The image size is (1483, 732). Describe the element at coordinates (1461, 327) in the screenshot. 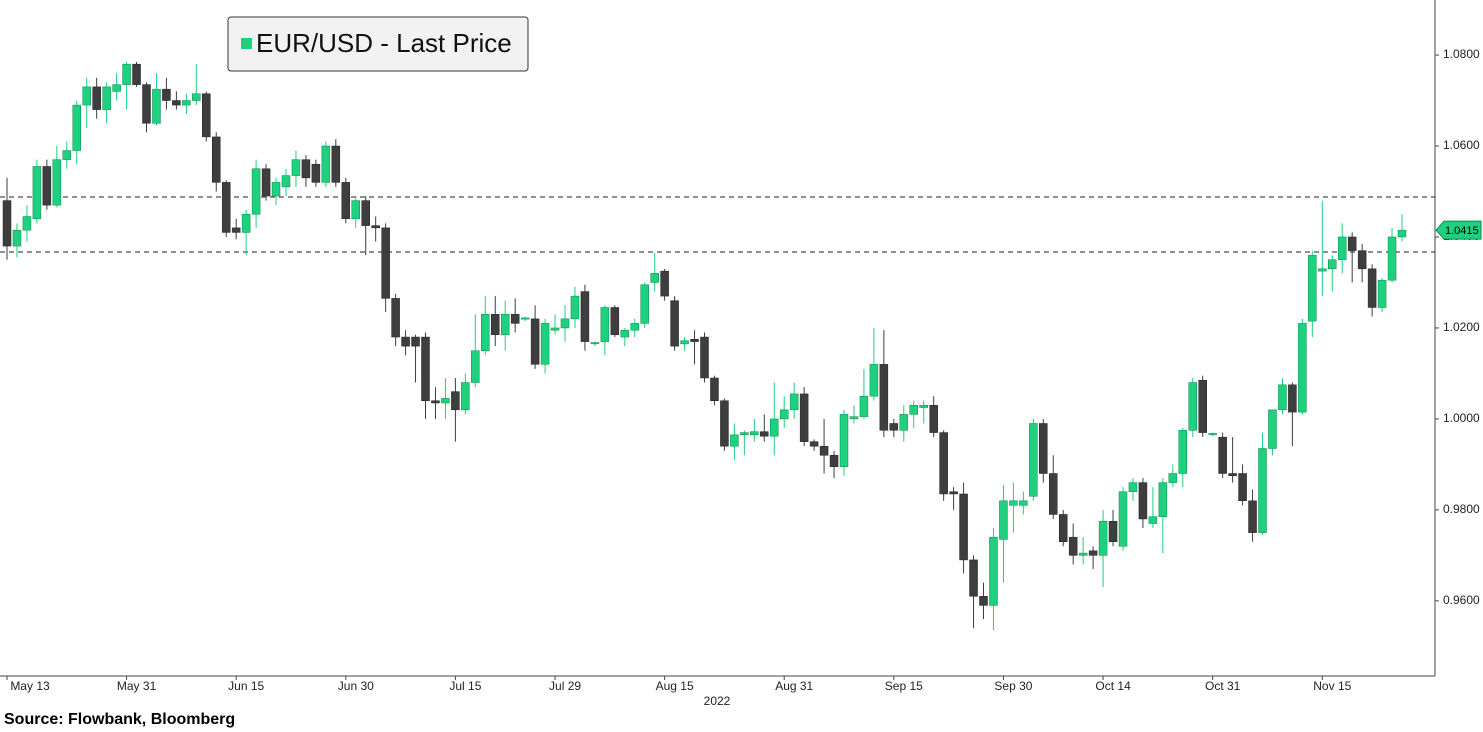

I see `y-tick-label: 1.0200` at that location.